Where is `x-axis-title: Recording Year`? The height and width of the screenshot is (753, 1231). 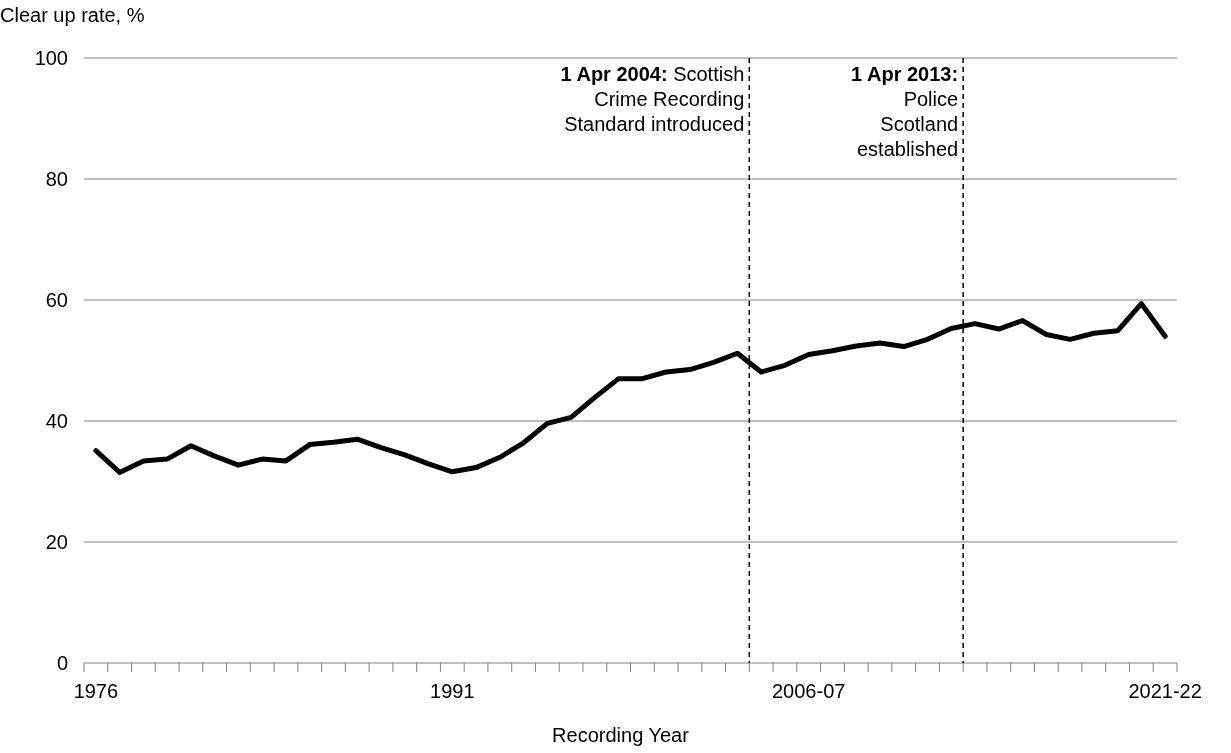
x-axis-title: Recording Year is located at coordinates (621, 735).